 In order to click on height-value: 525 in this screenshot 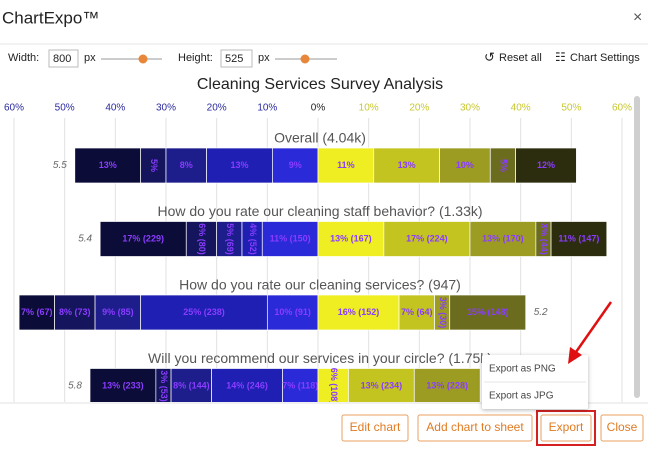, I will do `click(234, 59)`.